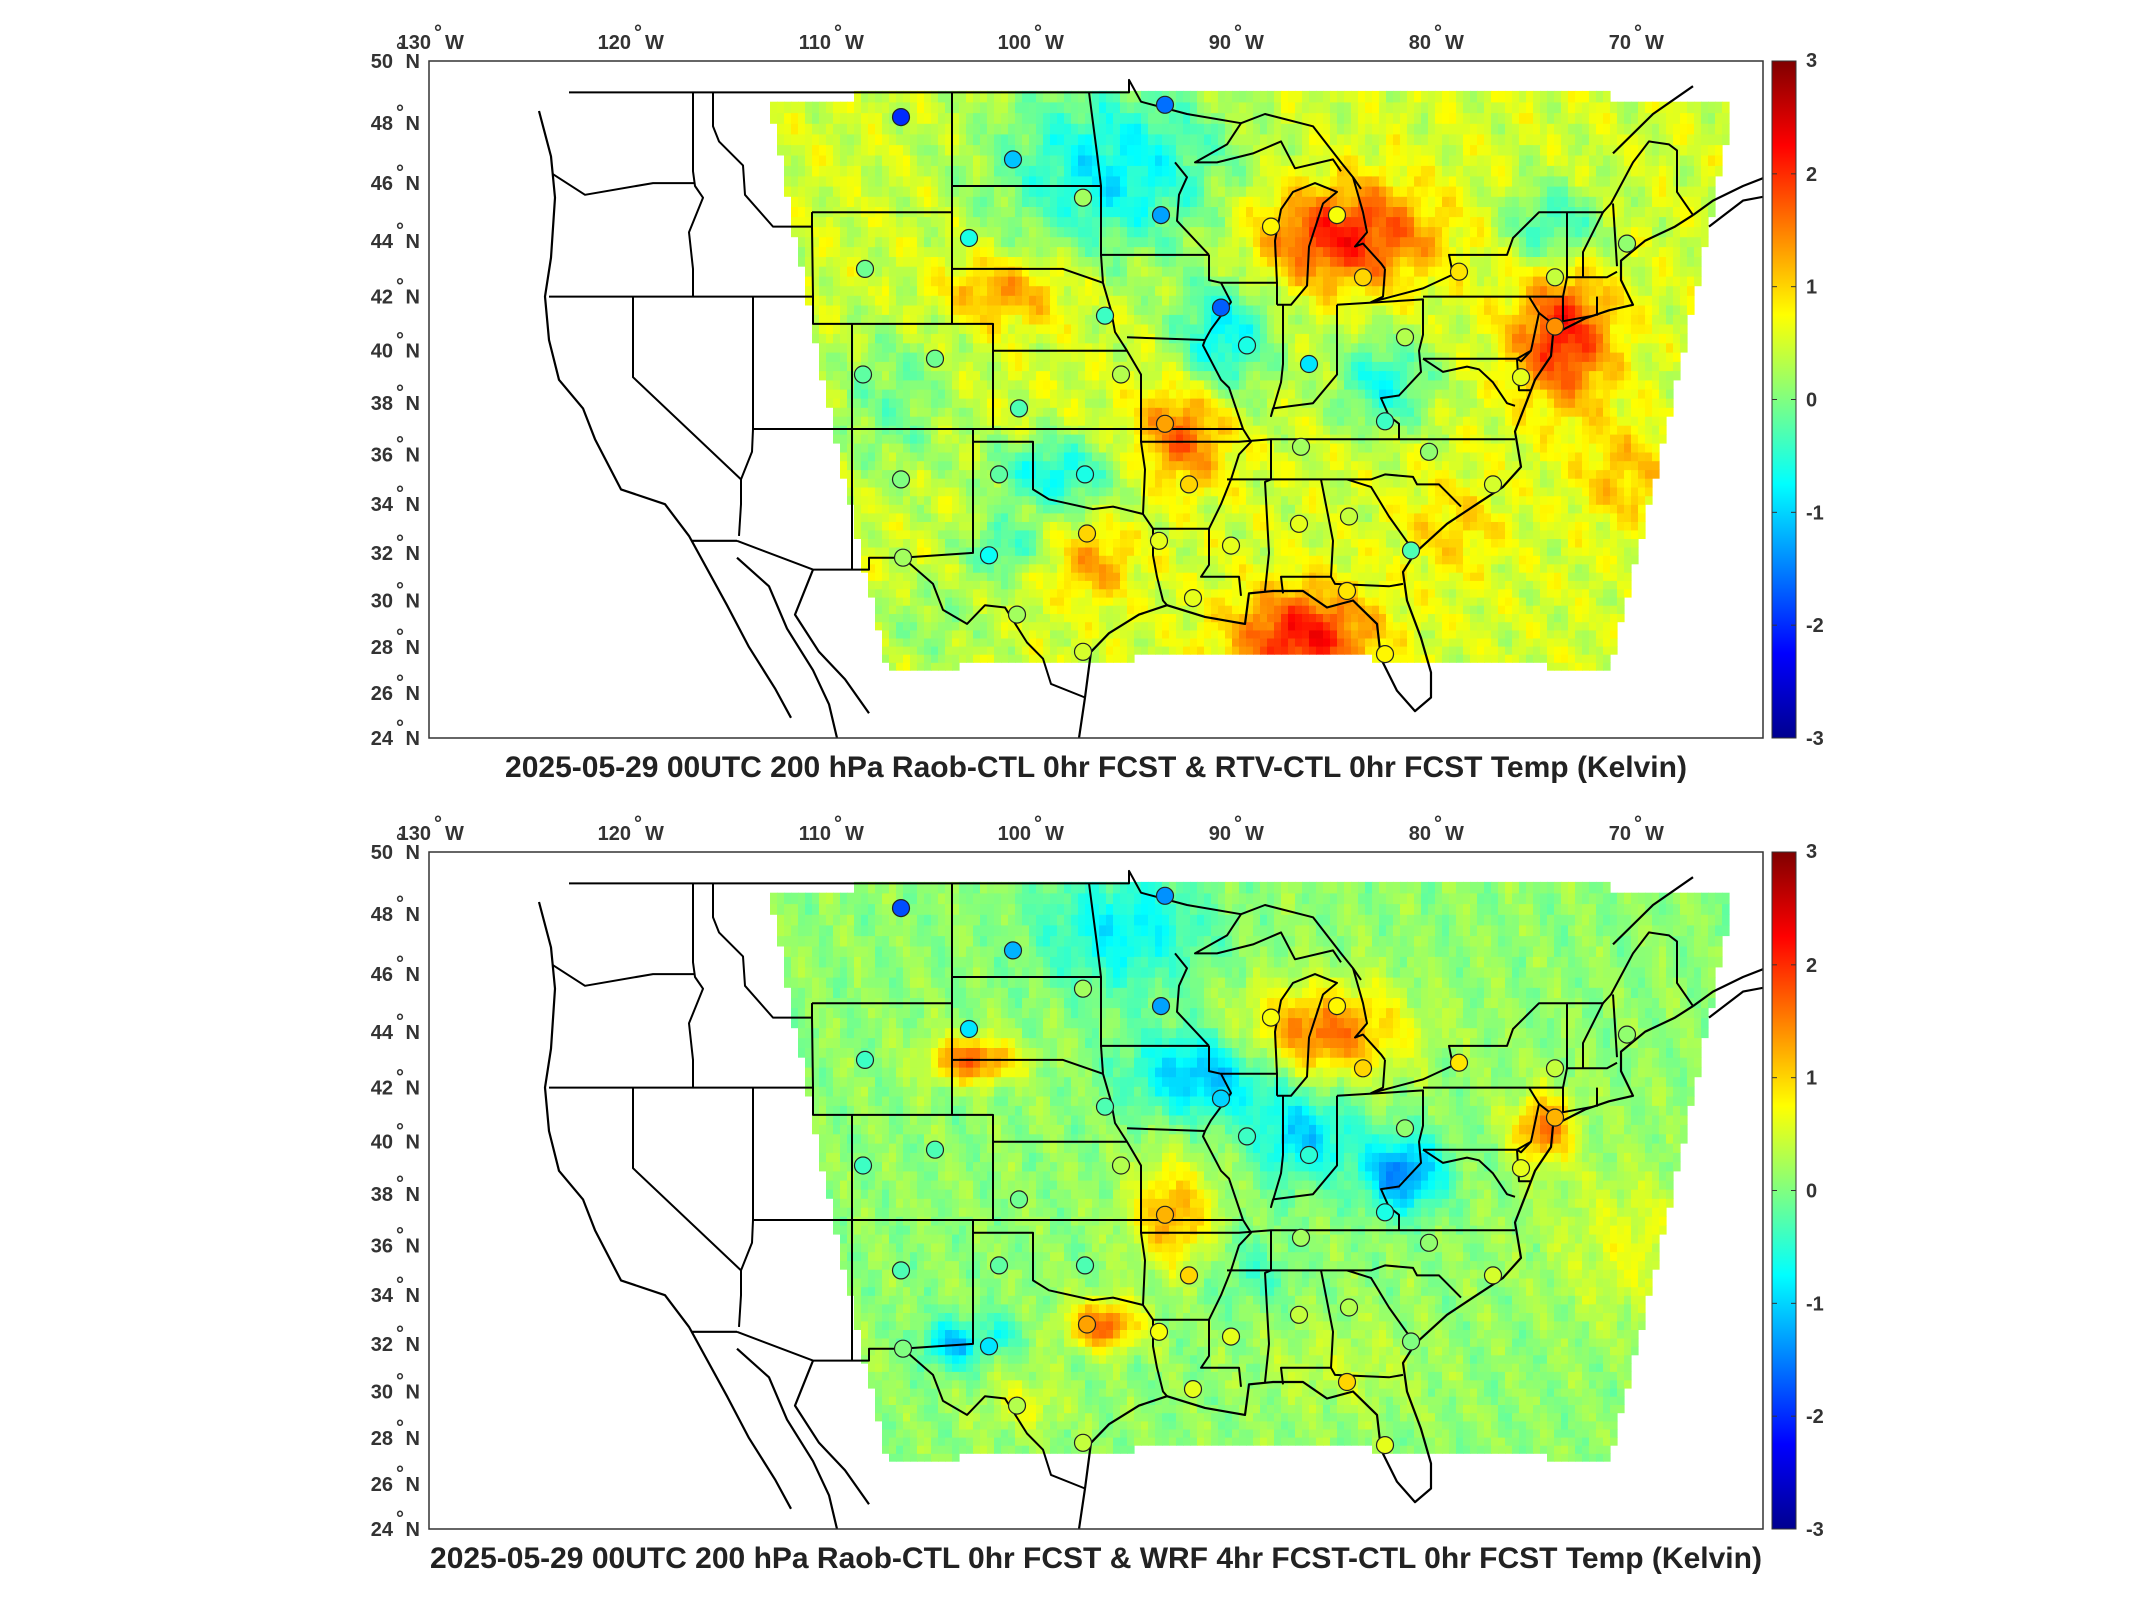 Image resolution: width=2133 pixels, height=1600 pixels. I want to click on lon-labels-1: 130 ° W 120 ° W 110 ° W 100 ° W 90 ° W 80 ° W 70 ° W, so click(1031, 38).